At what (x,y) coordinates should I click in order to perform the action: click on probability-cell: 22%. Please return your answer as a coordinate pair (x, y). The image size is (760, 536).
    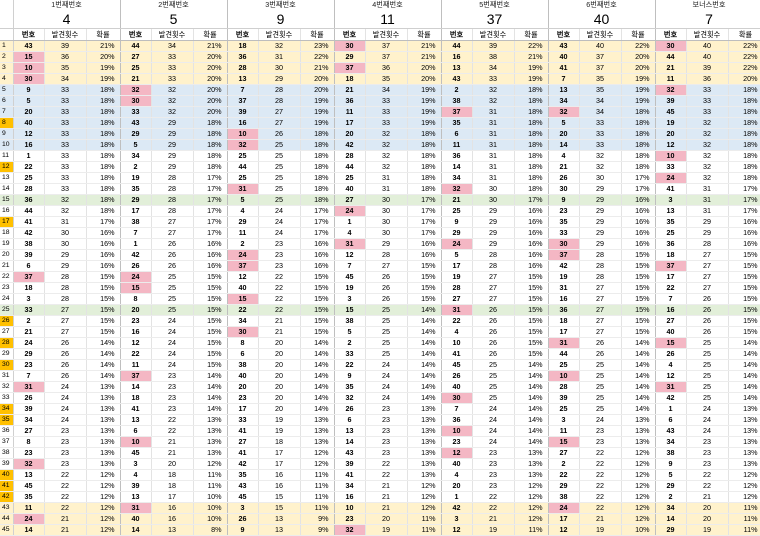
    Looking at the image, I should click on (744, 68).